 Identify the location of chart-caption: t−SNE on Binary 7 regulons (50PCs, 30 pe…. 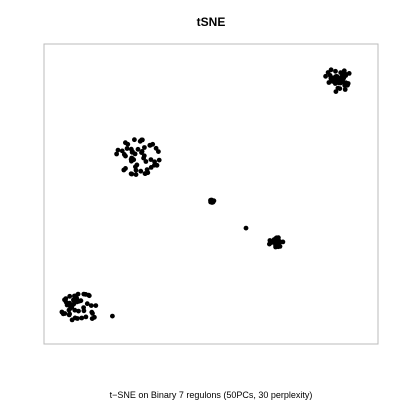
(211, 395).